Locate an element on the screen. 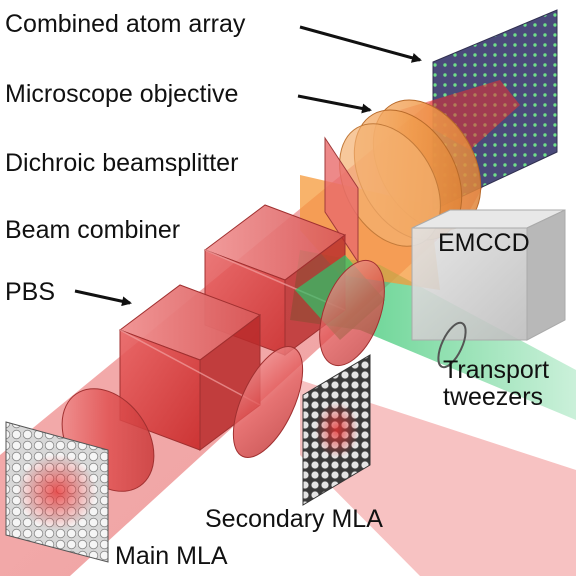 The height and width of the screenshot is (576, 576). label-microscope-objective: Microscope objective is located at coordinates (121, 94).